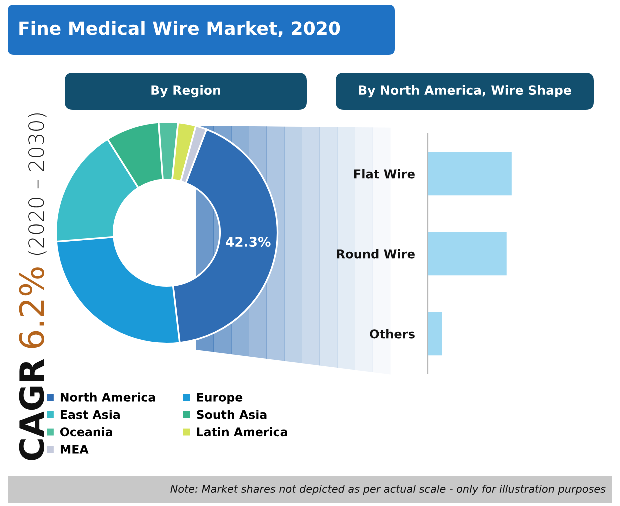 This screenshot has height=506, width=620. What do you see at coordinates (31, 409) in the screenshot?
I see `text: CAGR` at bounding box center [31, 409].